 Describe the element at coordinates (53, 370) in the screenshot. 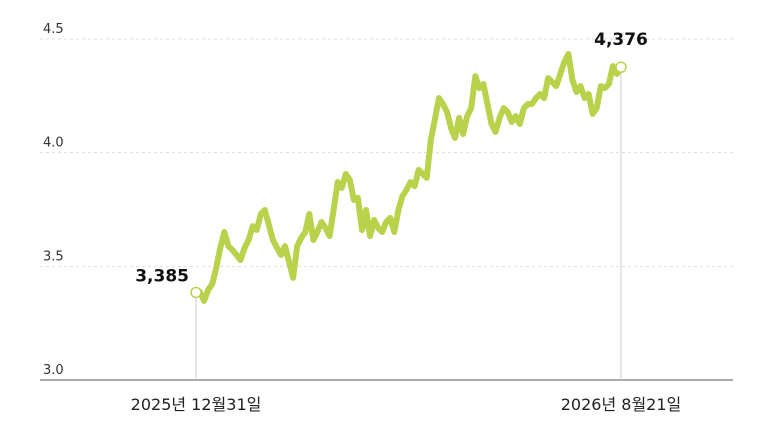

I see `y-tick-label: 3.0` at that location.